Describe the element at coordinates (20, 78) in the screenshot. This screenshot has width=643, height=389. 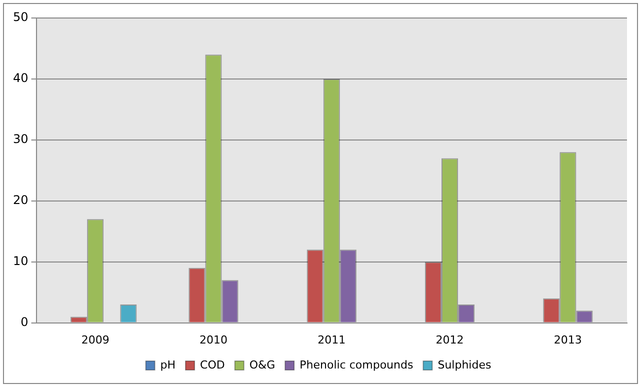
I see `y-tick-label: 40` at that location.